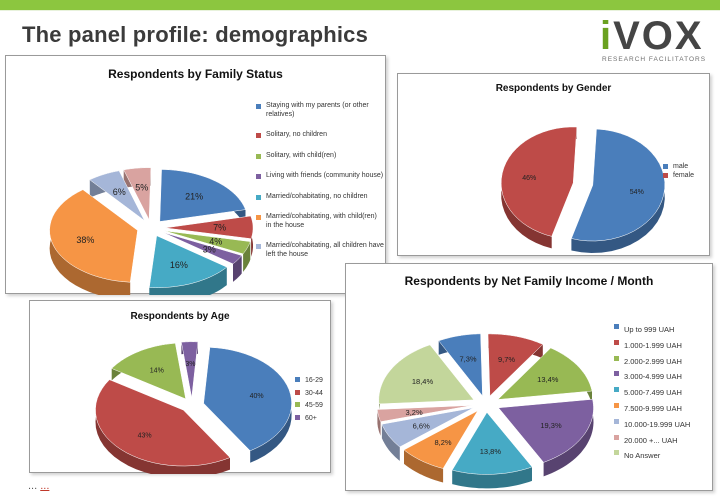 The image size is (720, 498). What do you see at coordinates (653, 393) in the screenshot?
I see `legend-label: 5.000-7.499 UAH` at bounding box center [653, 393].